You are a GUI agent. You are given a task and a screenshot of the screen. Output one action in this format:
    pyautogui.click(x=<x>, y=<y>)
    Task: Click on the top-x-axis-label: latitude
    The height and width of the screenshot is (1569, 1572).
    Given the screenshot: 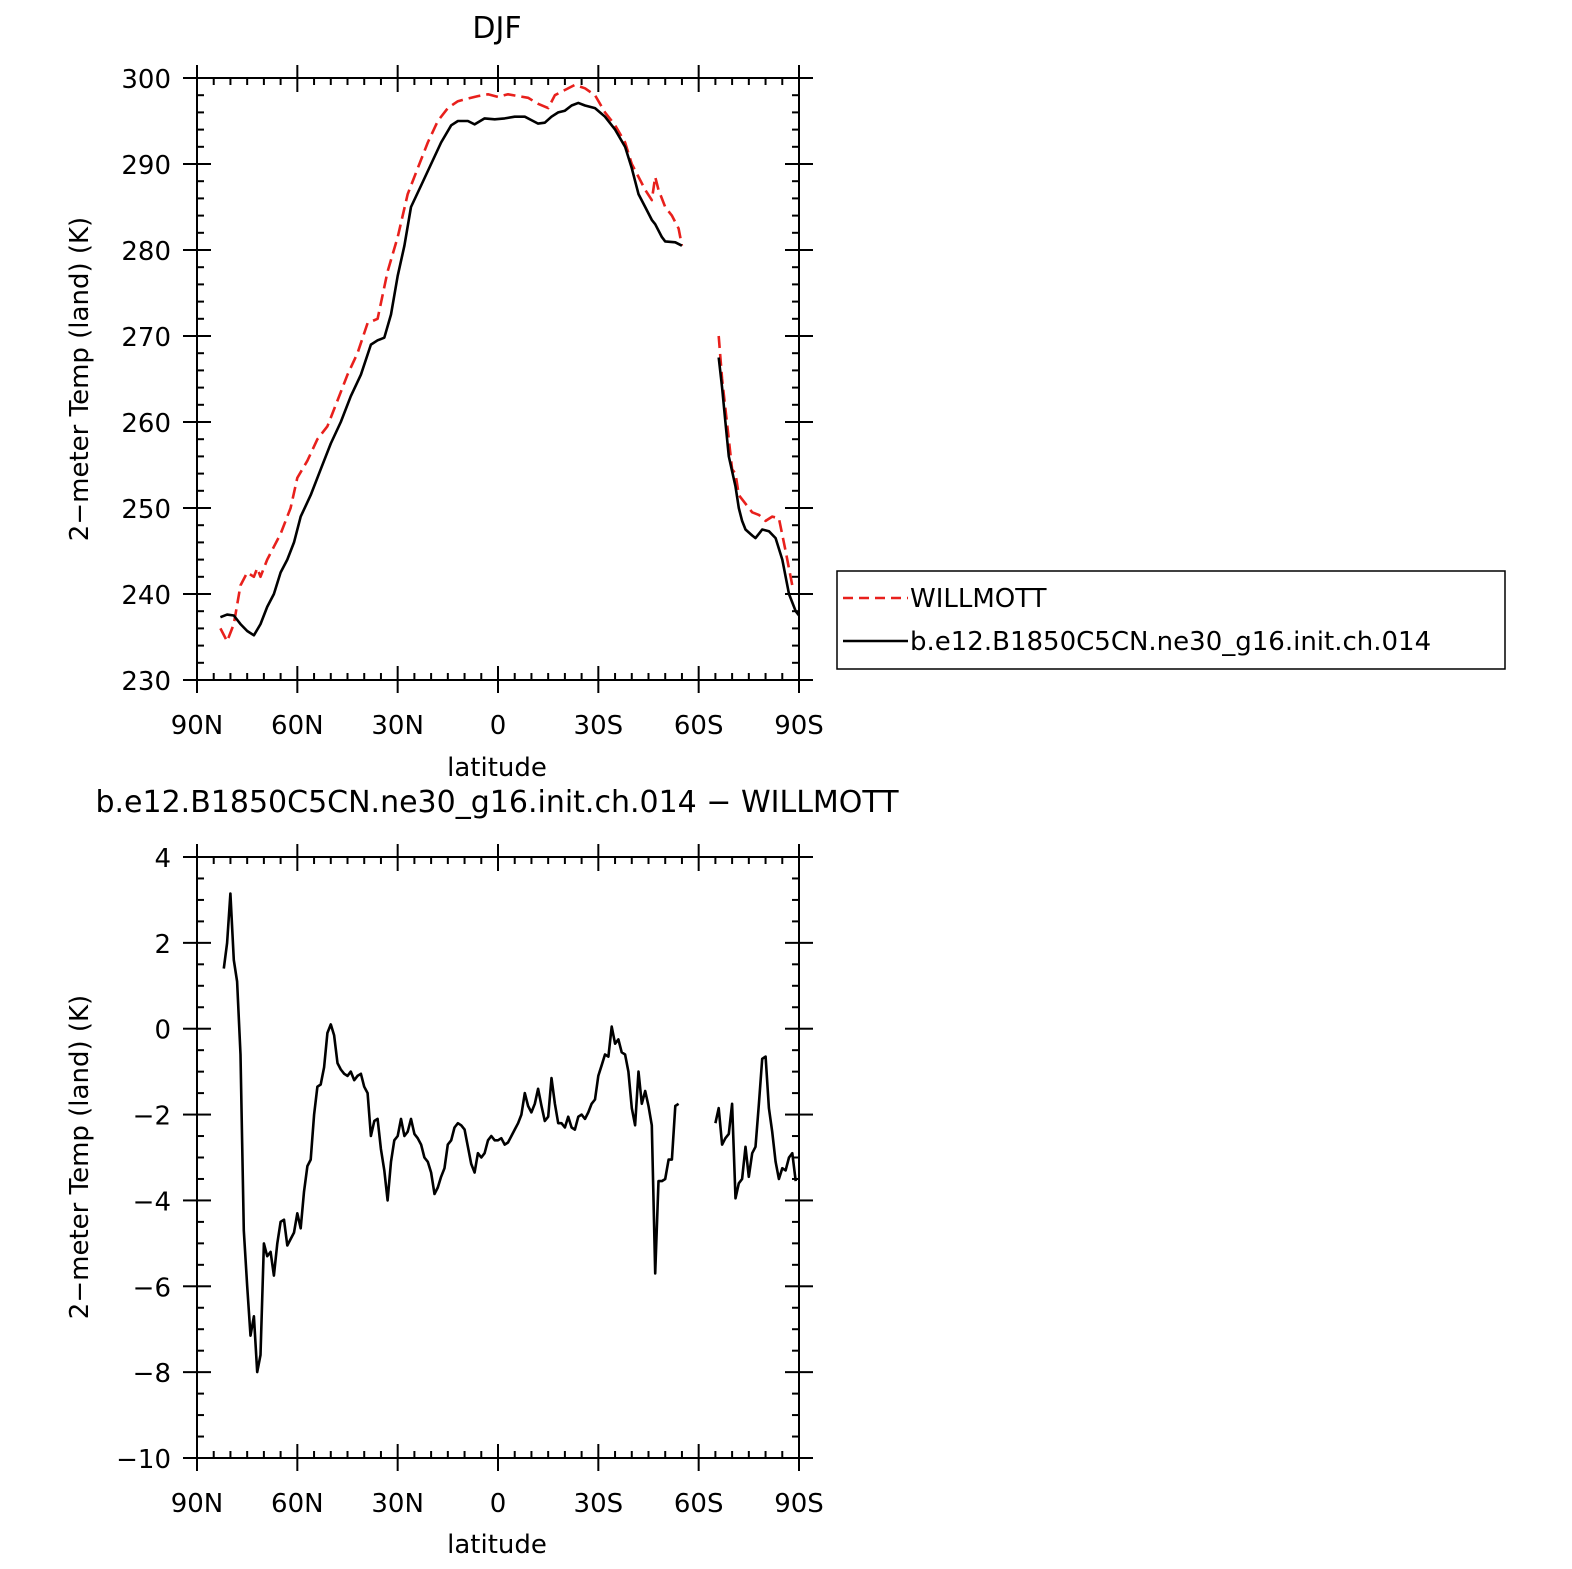 What is the action you would take?
    pyautogui.click(x=497, y=768)
    